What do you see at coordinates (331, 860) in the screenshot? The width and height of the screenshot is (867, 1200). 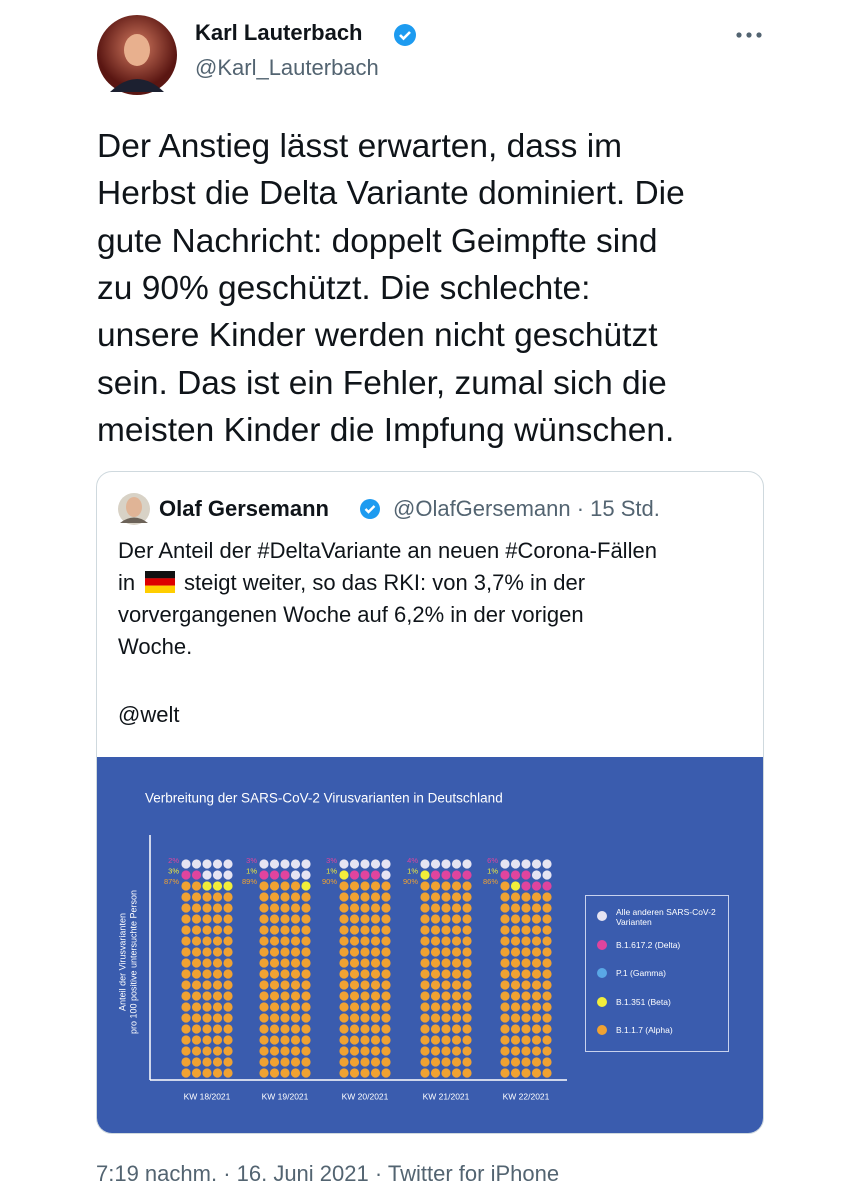 I see `value-label: 3%` at bounding box center [331, 860].